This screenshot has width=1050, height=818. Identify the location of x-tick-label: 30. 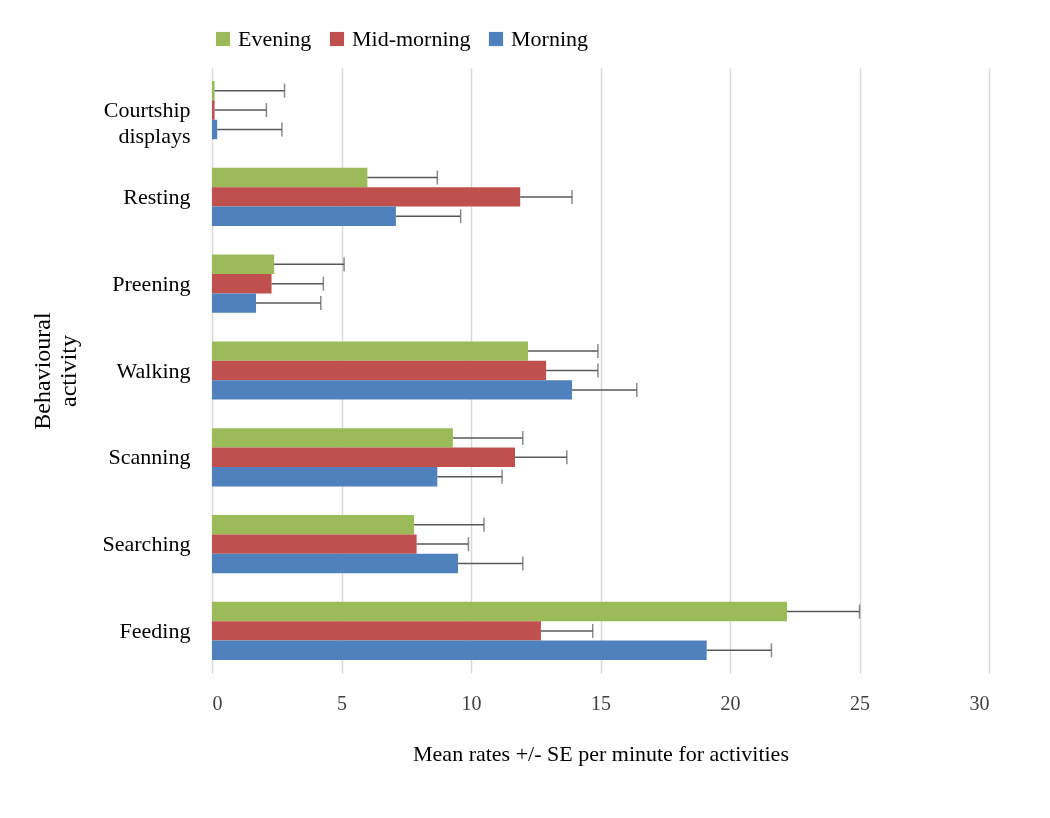
(979, 702).